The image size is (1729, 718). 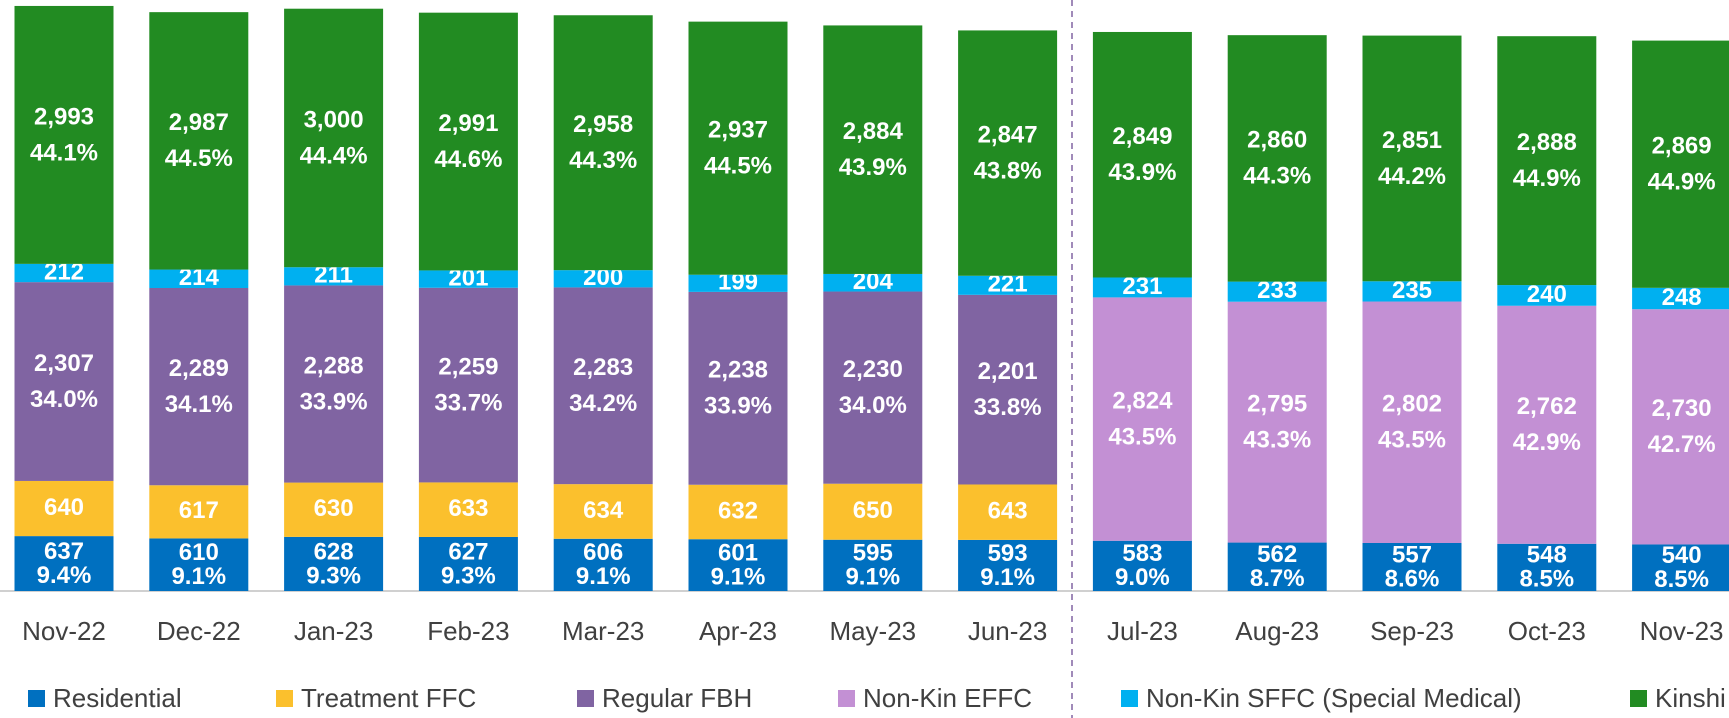 What do you see at coordinates (199, 631) in the screenshot?
I see `x-tick-label: Dec-22` at bounding box center [199, 631].